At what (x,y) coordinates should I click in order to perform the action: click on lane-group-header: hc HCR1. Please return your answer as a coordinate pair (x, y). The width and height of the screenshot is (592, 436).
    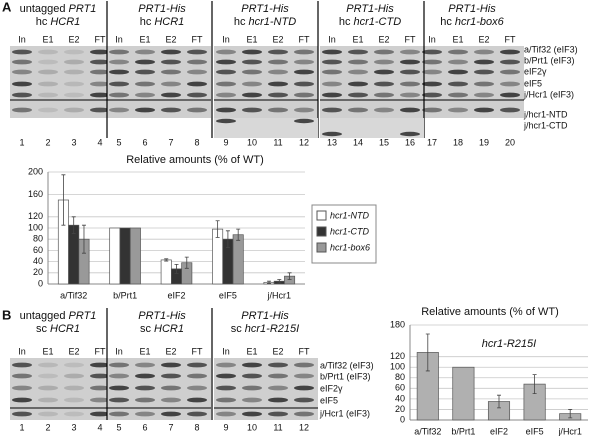
    Looking at the image, I should click on (58, 22).